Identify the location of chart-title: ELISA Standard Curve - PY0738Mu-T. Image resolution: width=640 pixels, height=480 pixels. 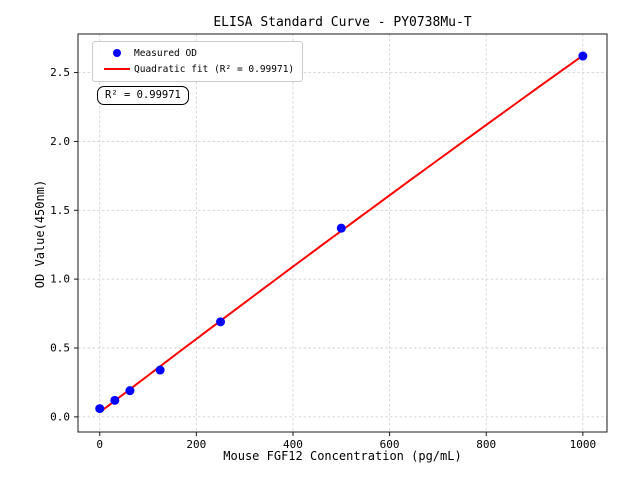
(342, 22).